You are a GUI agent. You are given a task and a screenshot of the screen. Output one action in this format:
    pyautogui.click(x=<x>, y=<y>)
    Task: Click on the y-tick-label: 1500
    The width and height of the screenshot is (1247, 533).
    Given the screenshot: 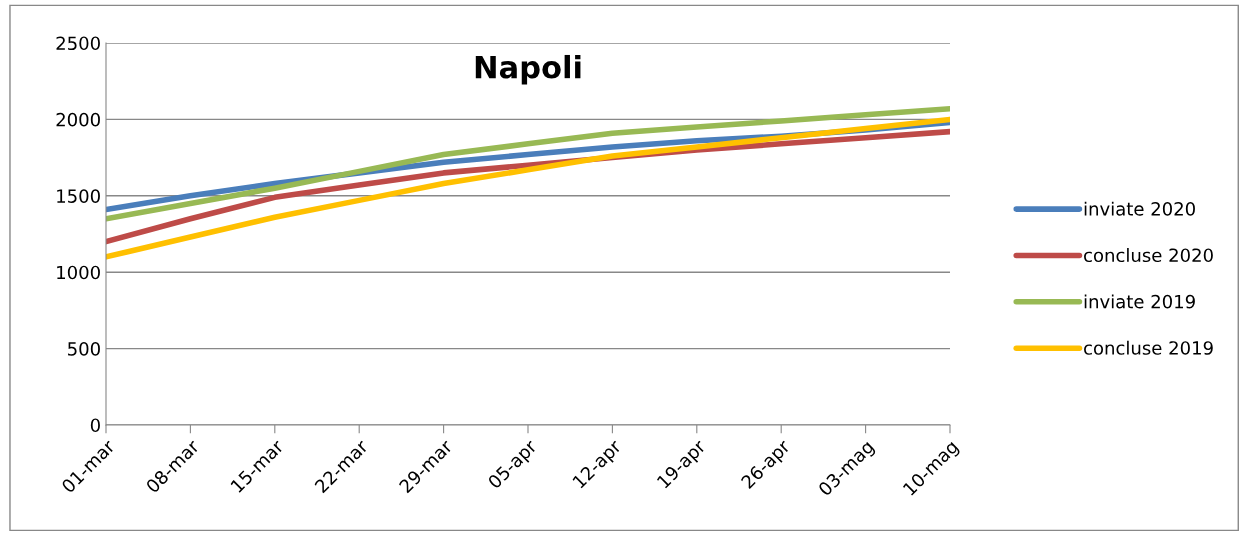 What is the action you would take?
    pyautogui.click(x=78, y=196)
    